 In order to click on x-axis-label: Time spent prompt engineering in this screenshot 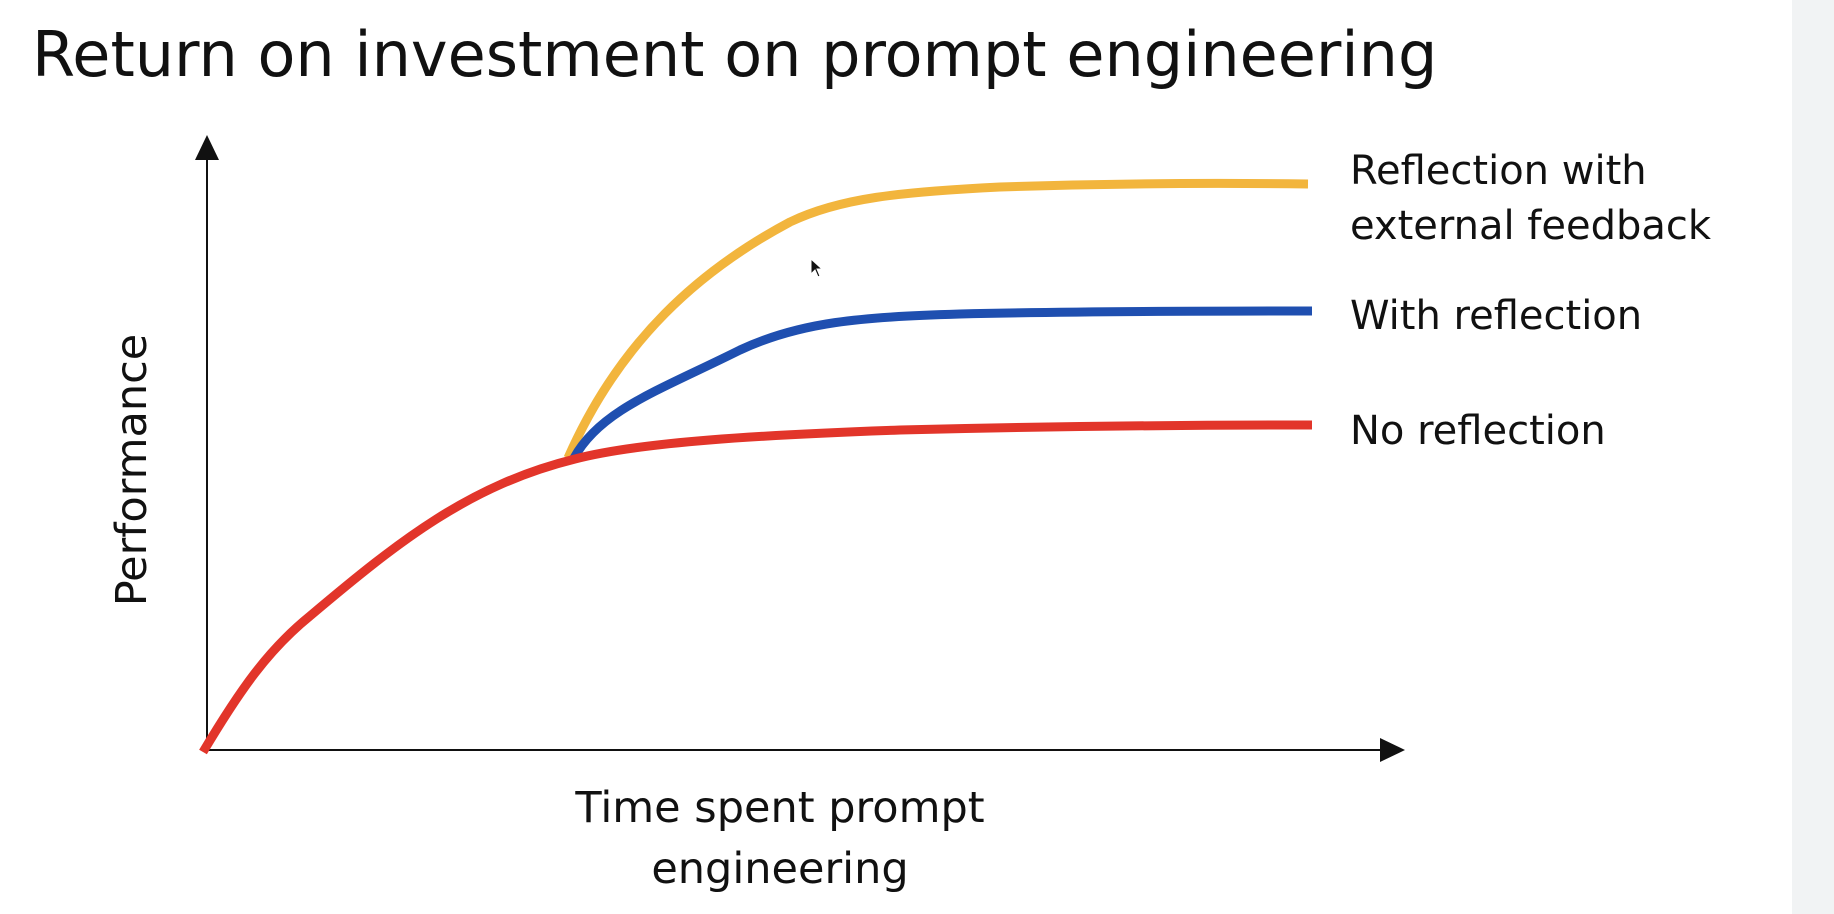, I will do `click(780, 839)`.